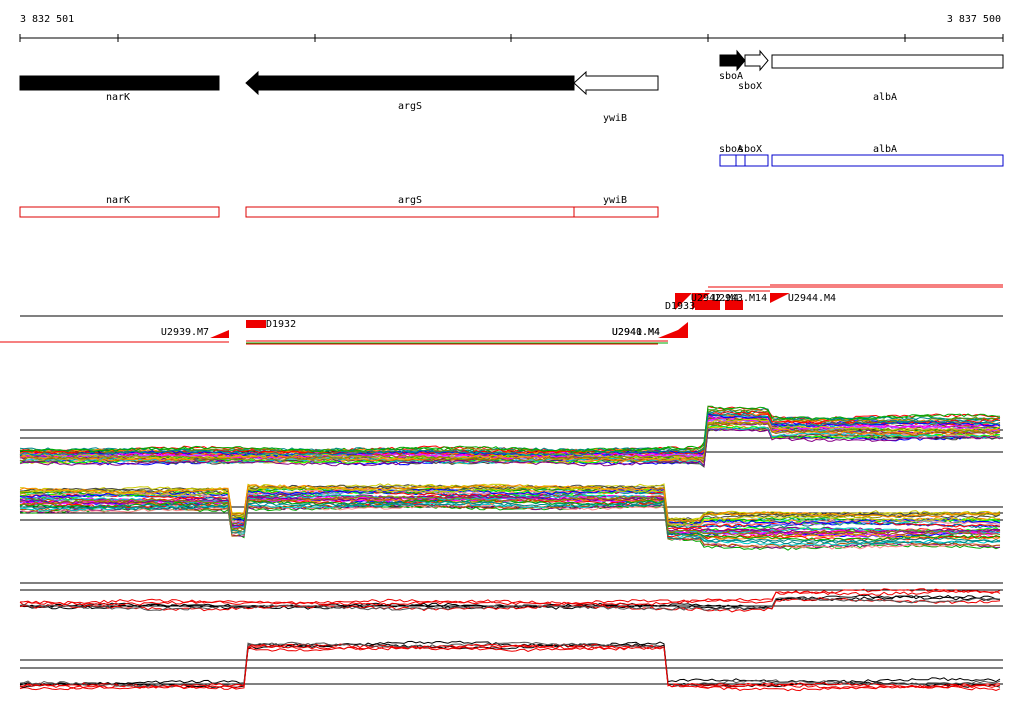 This screenshot has height=714, width=1024. Describe the element at coordinates (750, 86) in the screenshot. I see `gene-label: sboX` at that location.